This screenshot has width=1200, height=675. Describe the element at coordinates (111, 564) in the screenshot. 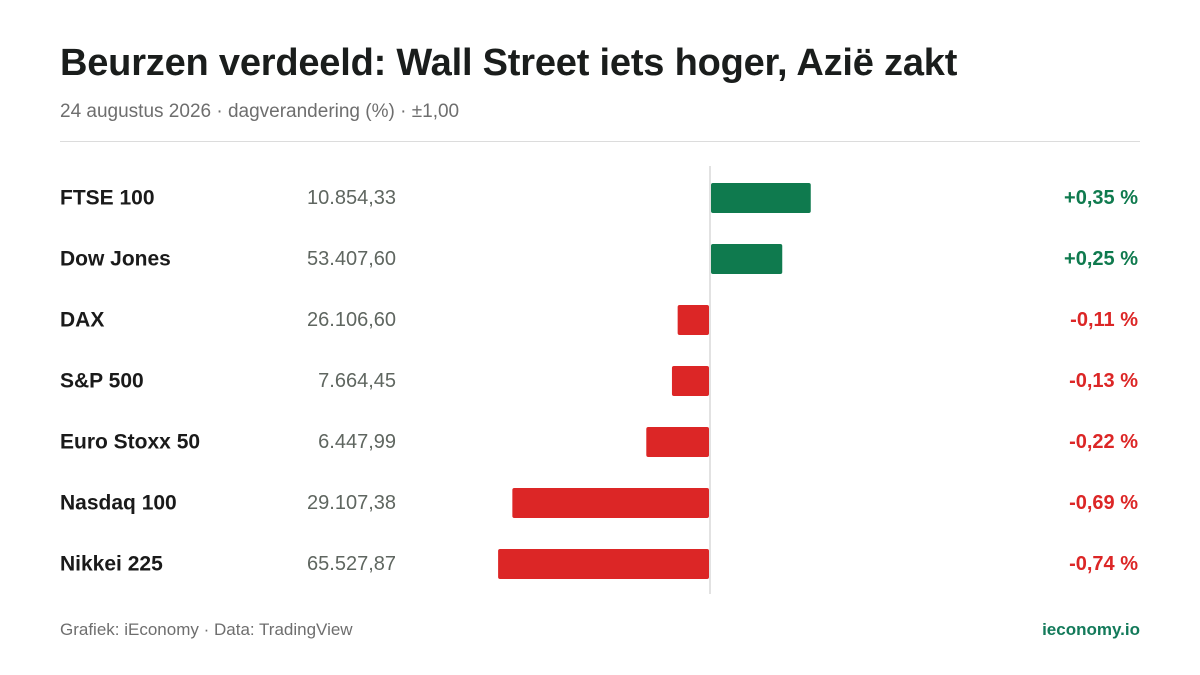

I see `index-name-label: Nikkei 225` at that location.